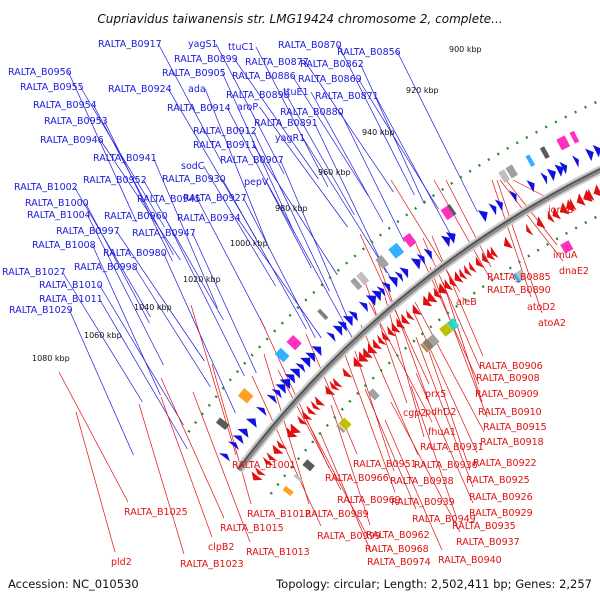 The height and width of the screenshot is (600, 600). I want to click on kbp-tick-label: 1080 kbp, so click(51, 358).